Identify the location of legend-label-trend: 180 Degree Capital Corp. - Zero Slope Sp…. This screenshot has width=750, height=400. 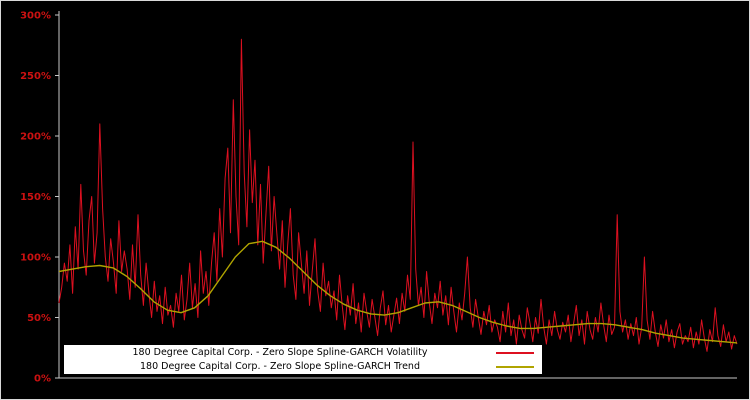
(280, 366).